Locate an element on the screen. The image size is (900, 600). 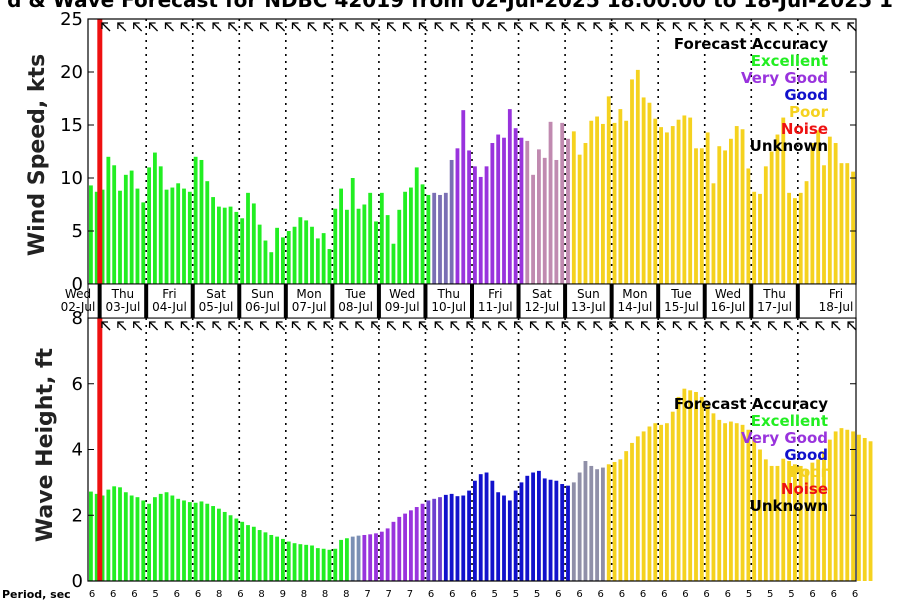
y-tick-label: 20 is located at coordinates (71, 72).